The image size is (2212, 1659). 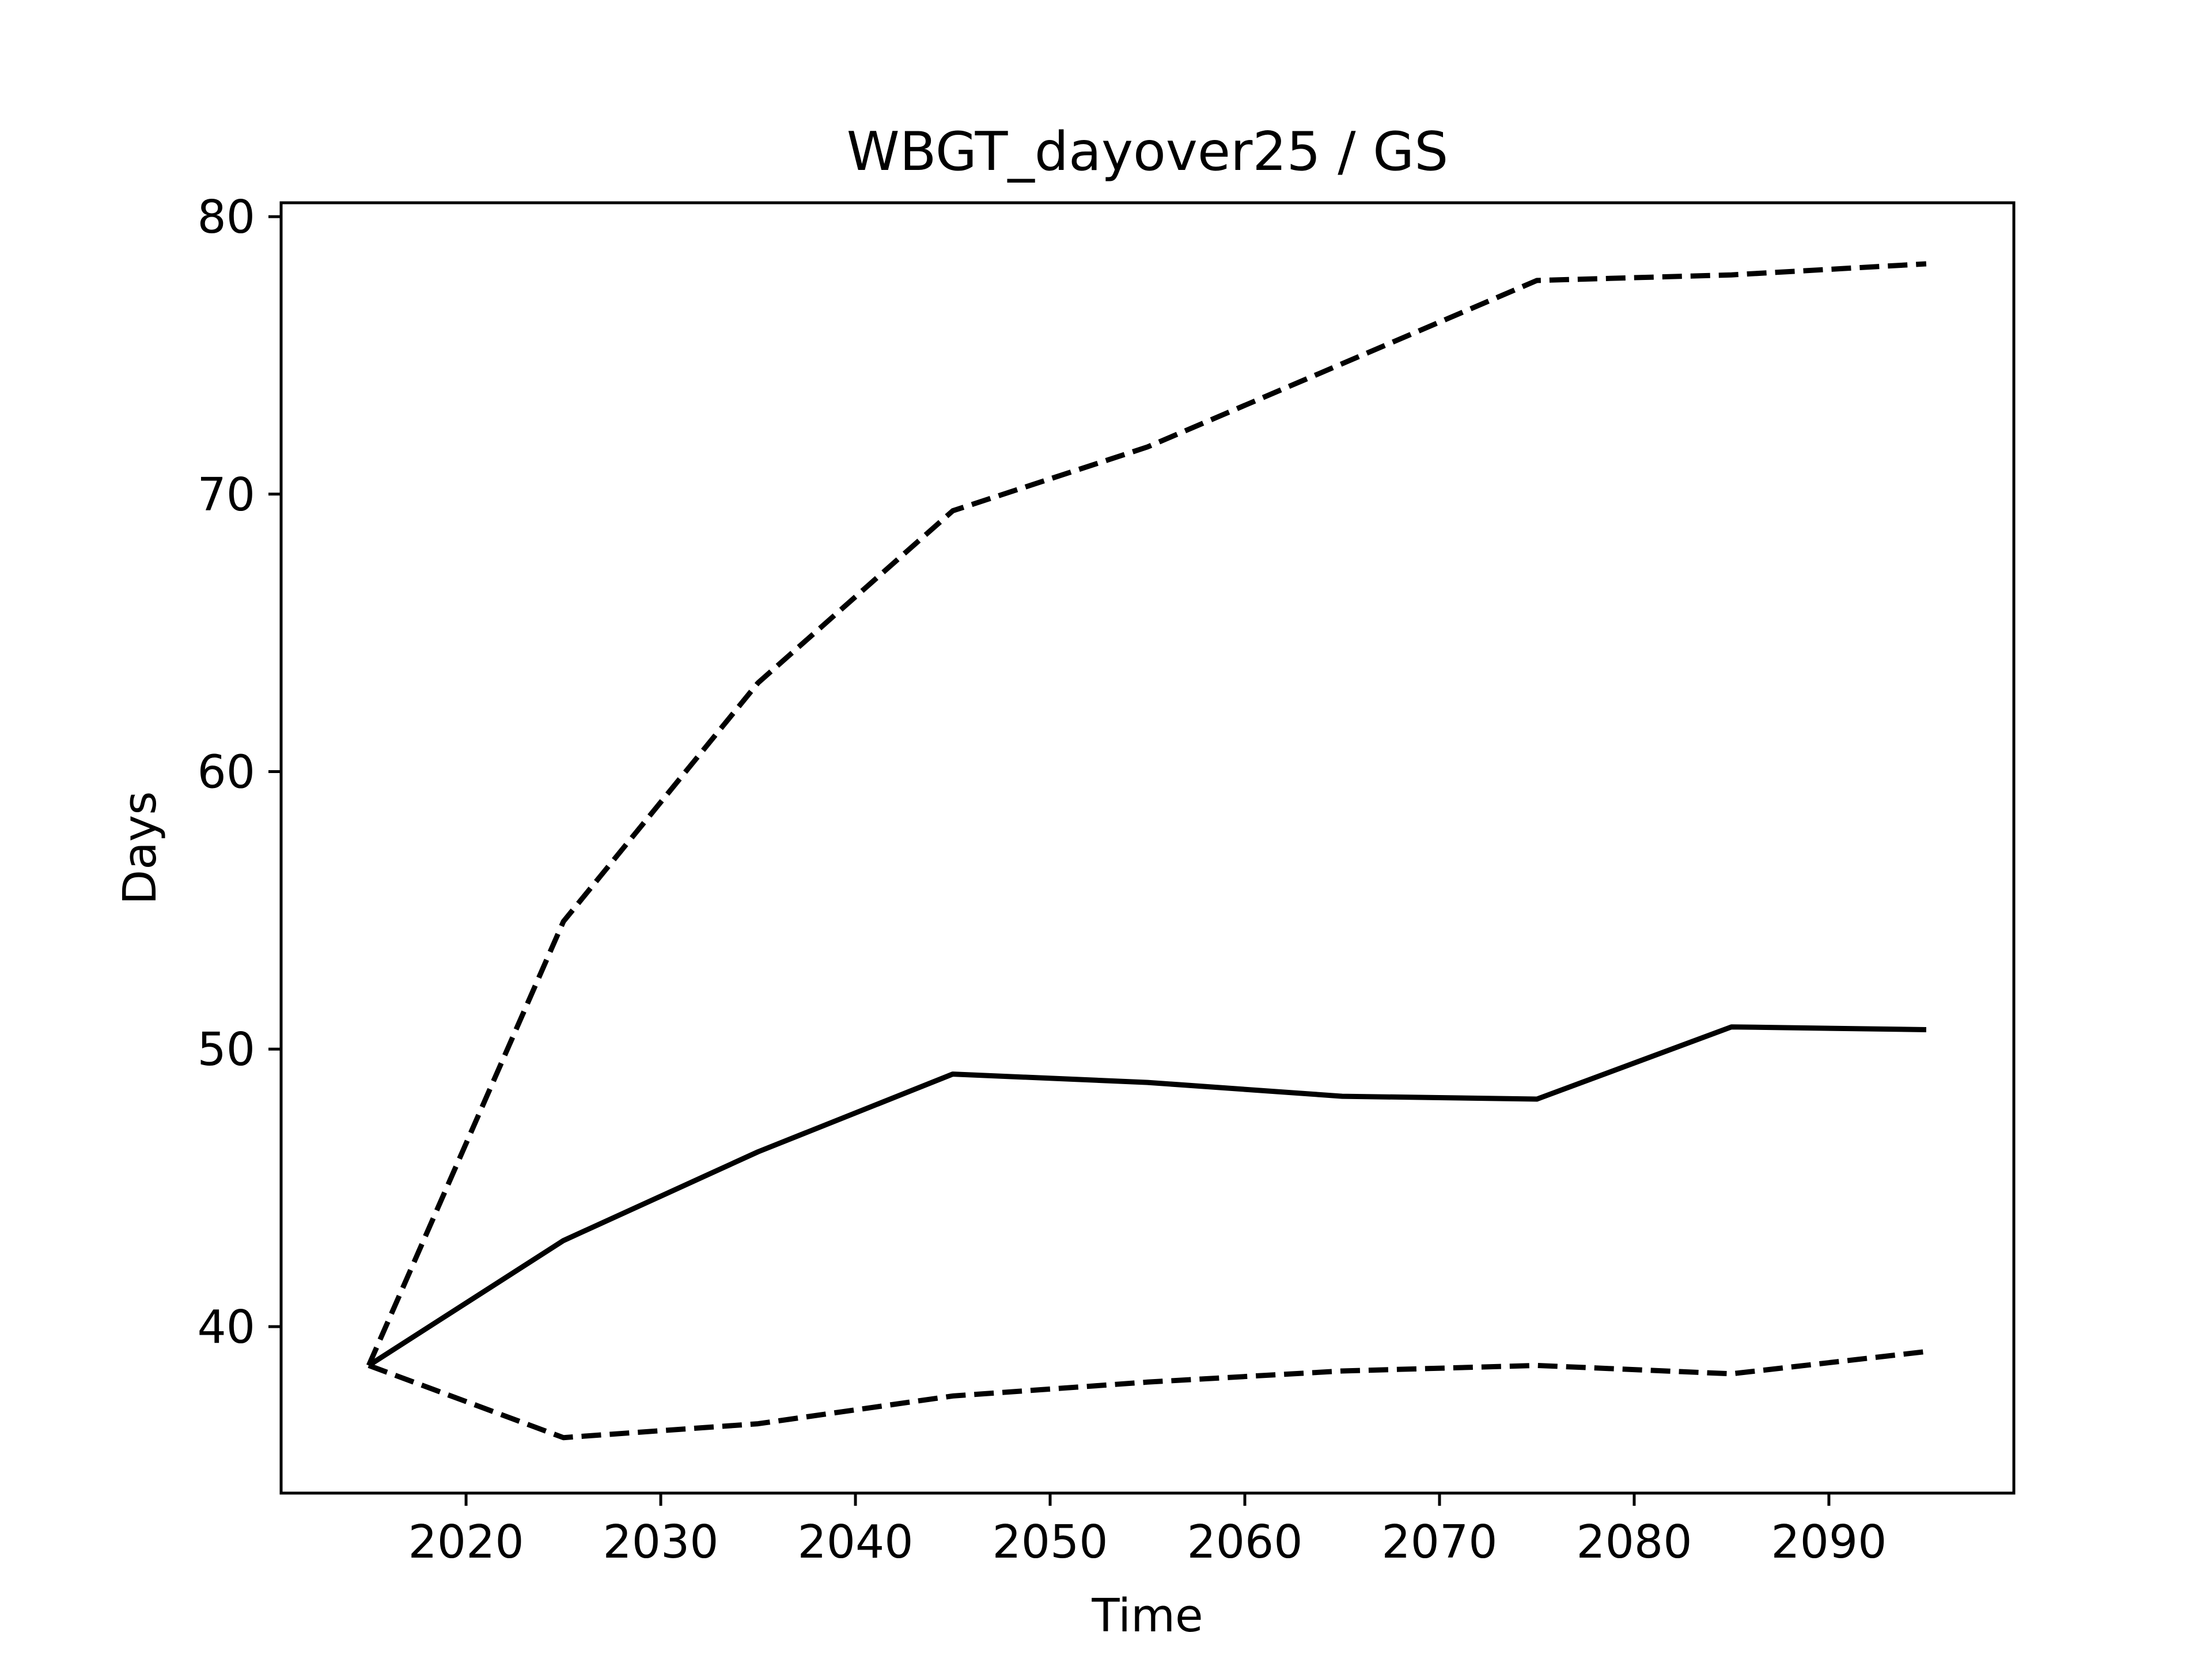 What do you see at coordinates (856, 1542) in the screenshot?
I see `x-tick-label: 2040` at bounding box center [856, 1542].